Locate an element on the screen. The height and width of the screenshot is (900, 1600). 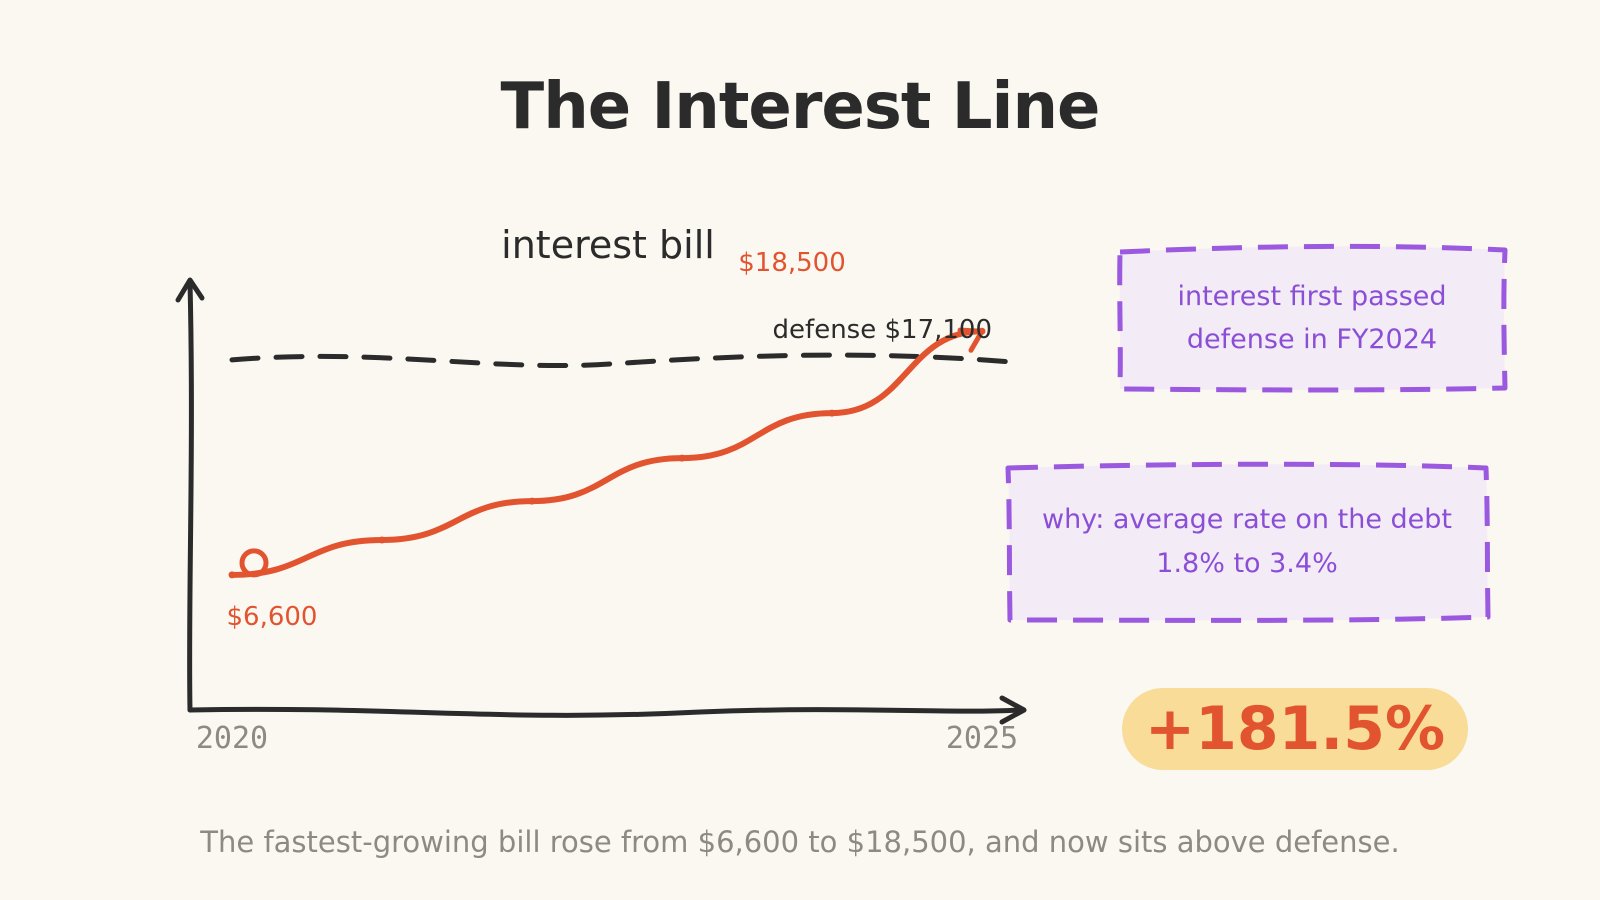
interest-point-2020 is located at coordinates (232, 575).